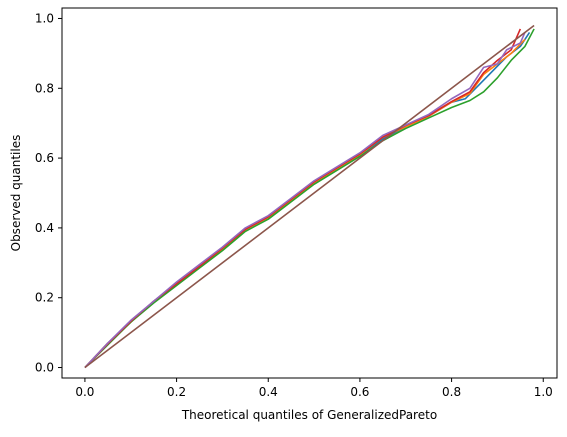  I want to click on x-tick-label: 0.6, so click(359, 392).